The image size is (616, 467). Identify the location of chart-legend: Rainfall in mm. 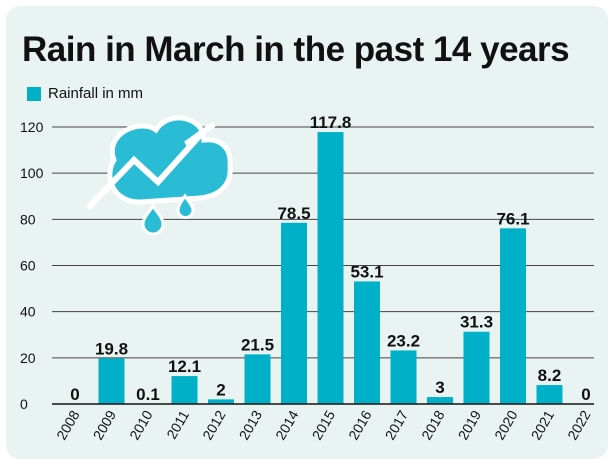
(85, 93).